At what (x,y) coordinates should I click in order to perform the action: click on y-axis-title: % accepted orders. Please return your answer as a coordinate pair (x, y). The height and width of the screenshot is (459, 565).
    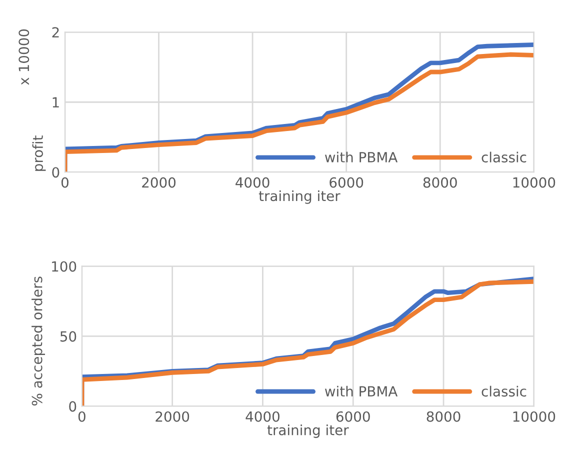
    Looking at the image, I should click on (38, 341).